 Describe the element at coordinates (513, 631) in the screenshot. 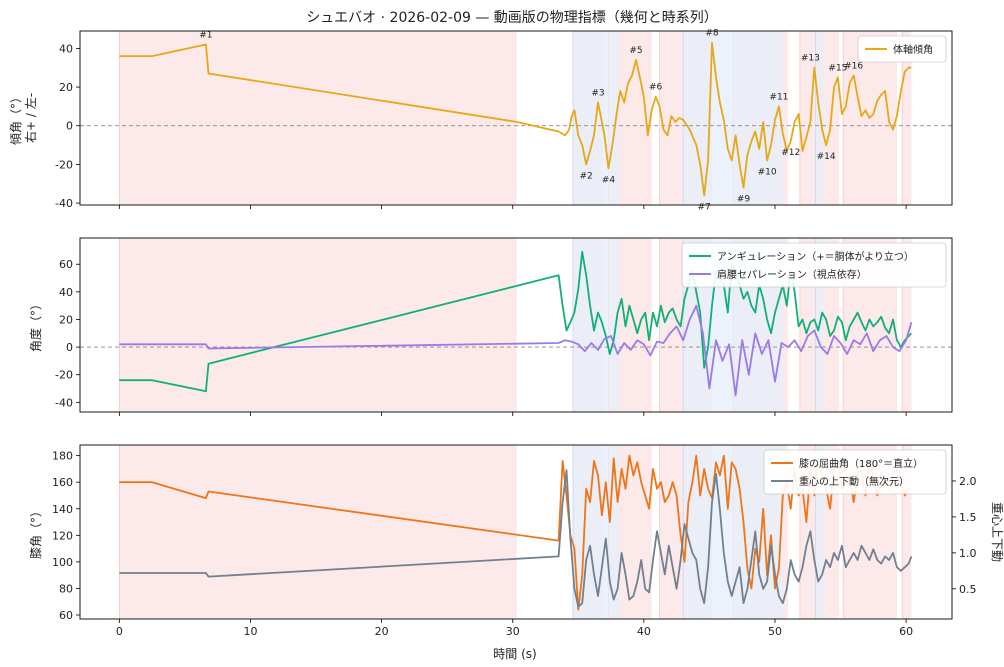

I see `x-tick-label: 30` at that location.